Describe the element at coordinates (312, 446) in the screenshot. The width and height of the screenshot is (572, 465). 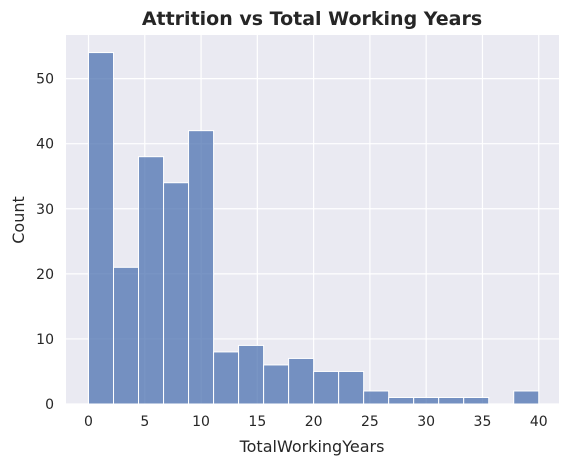
I see `x-axis-label: TotalWorkingYears` at that location.